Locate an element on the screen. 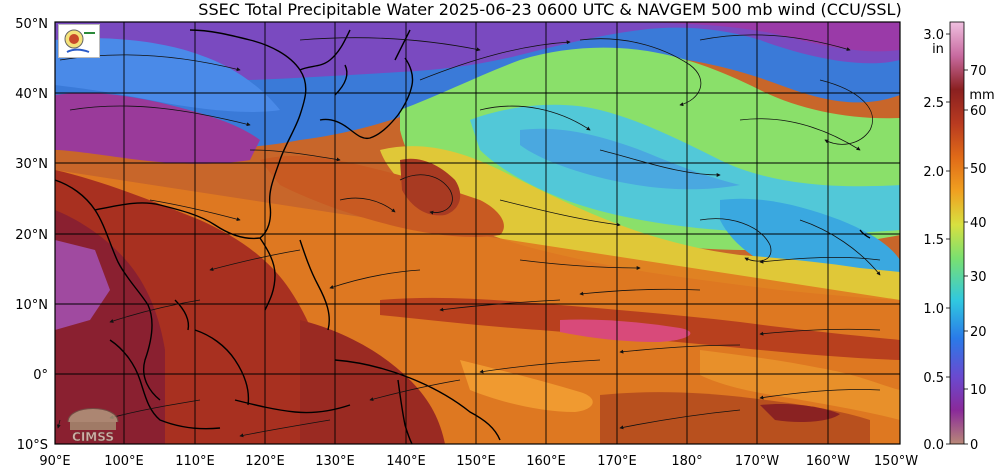  lon-label: 90°E is located at coordinates (54, 461).